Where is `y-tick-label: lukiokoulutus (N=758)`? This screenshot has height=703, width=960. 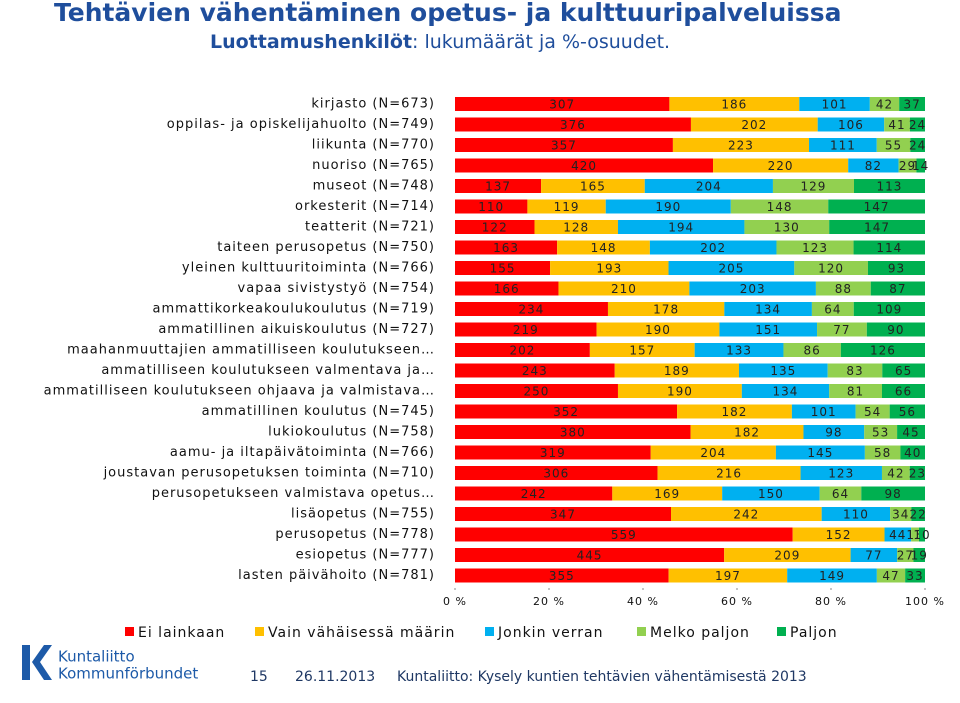
y-tick-label: lukiokoulutus (N=758) is located at coordinates (351, 432).